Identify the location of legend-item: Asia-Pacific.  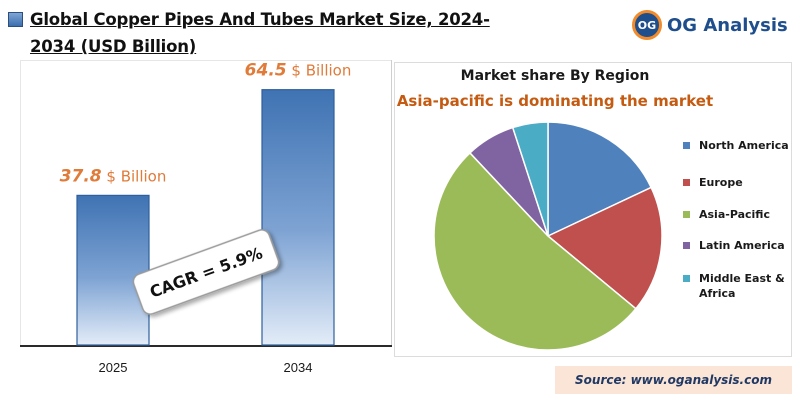
(738, 214).